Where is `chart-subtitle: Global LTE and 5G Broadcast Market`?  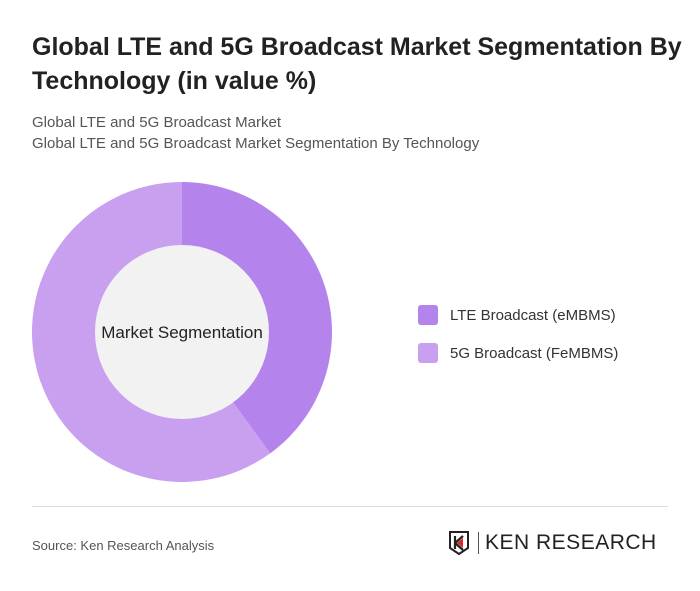 chart-subtitle: Global LTE and 5G Broadcast Market is located at coordinates (157, 122).